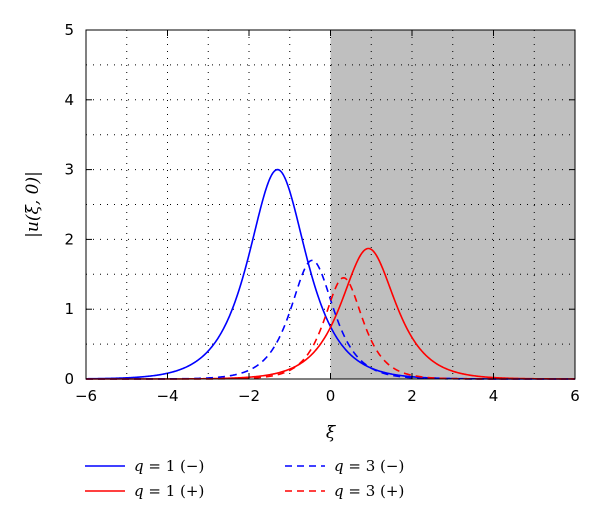  I want to click on x-tick-label: 0, so click(331, 396).